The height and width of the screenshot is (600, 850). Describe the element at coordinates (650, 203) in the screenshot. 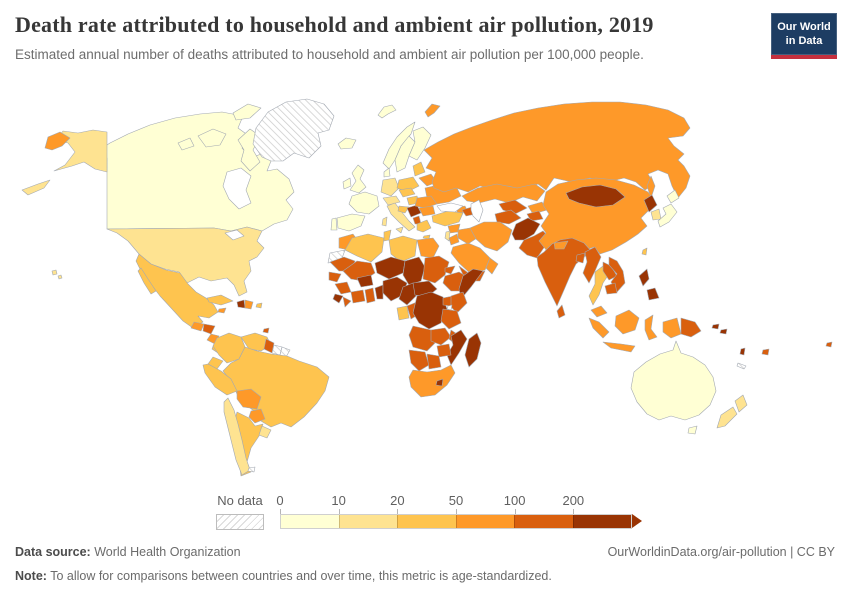

I see `country-north-korea` at that location.